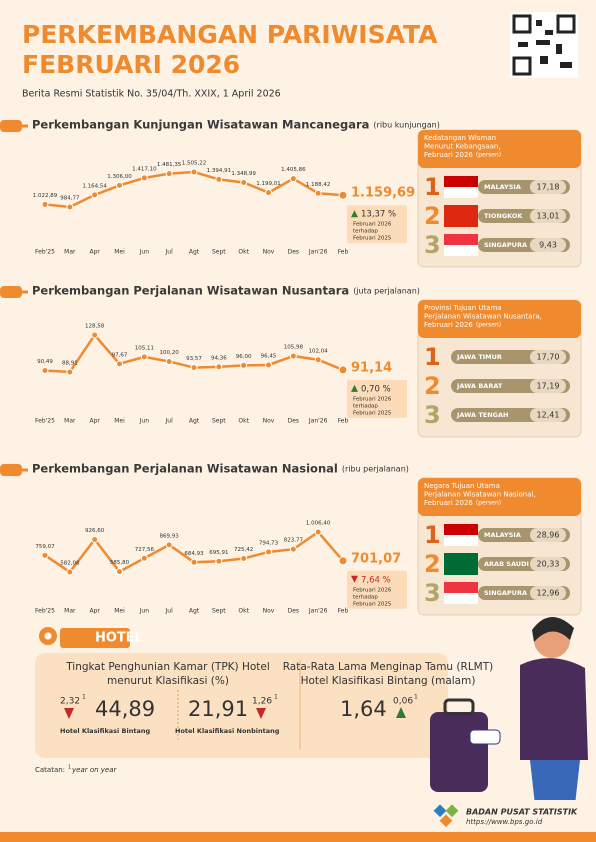 This screenshot has width=596, height=842. I want to click on item-value: 12,41, so click(548, 415).